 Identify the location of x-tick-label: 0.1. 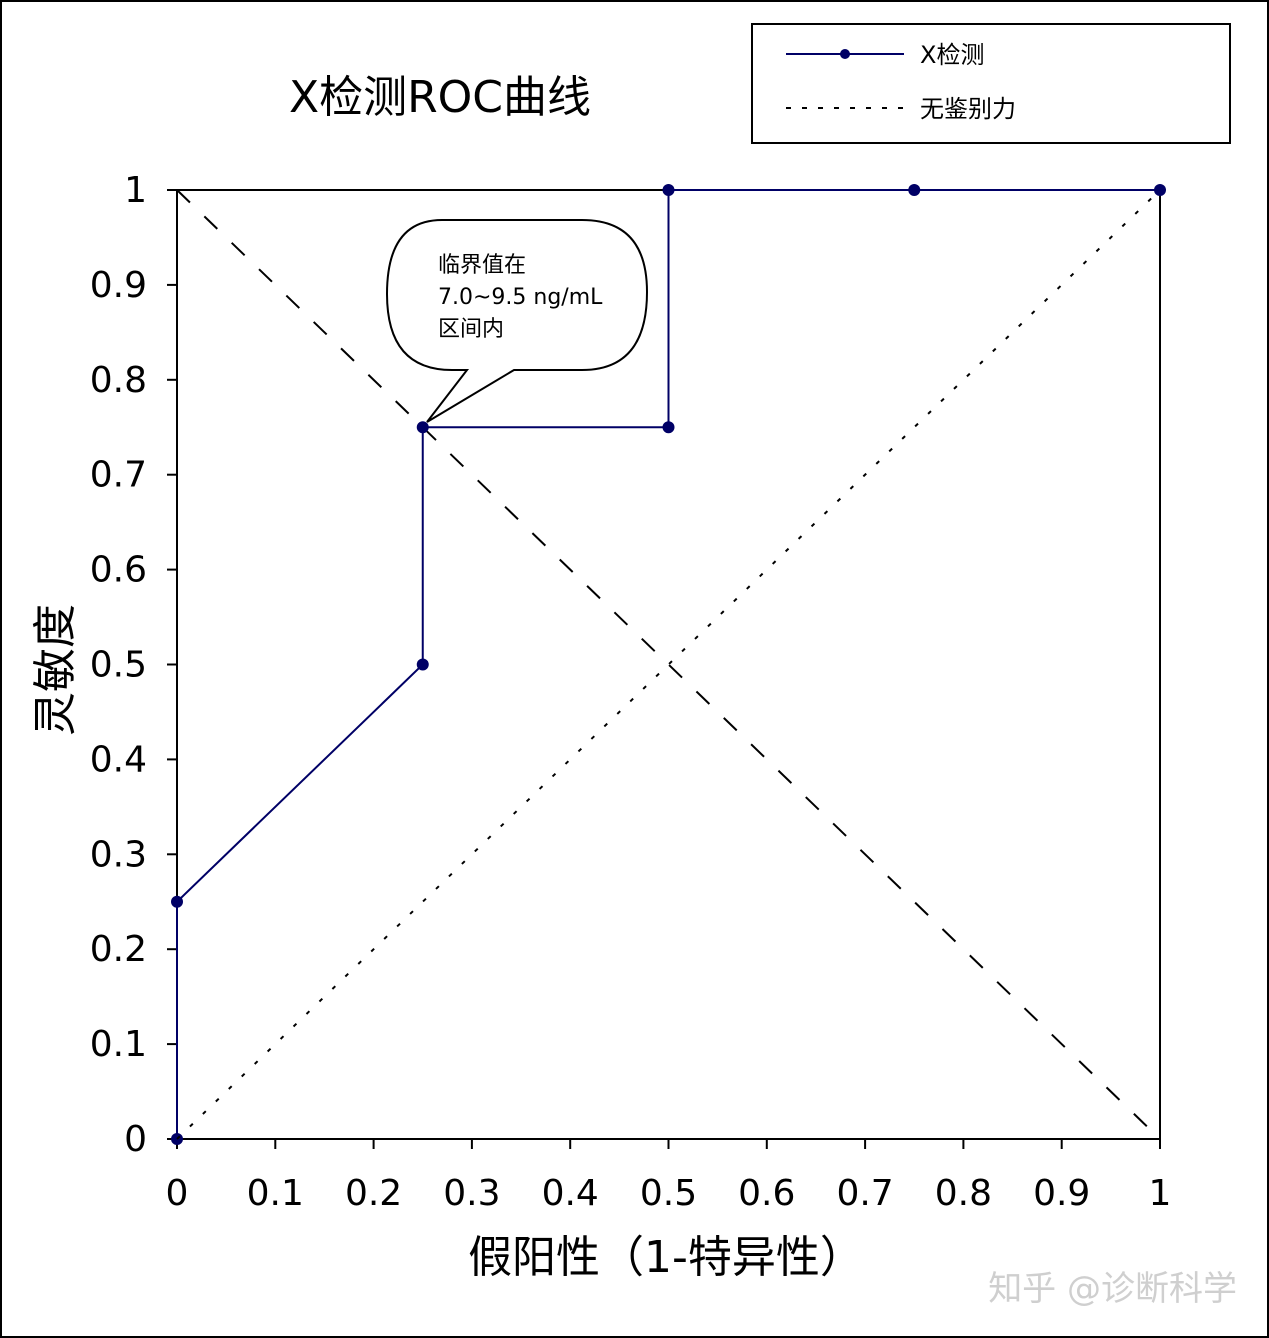
(275, 1193).